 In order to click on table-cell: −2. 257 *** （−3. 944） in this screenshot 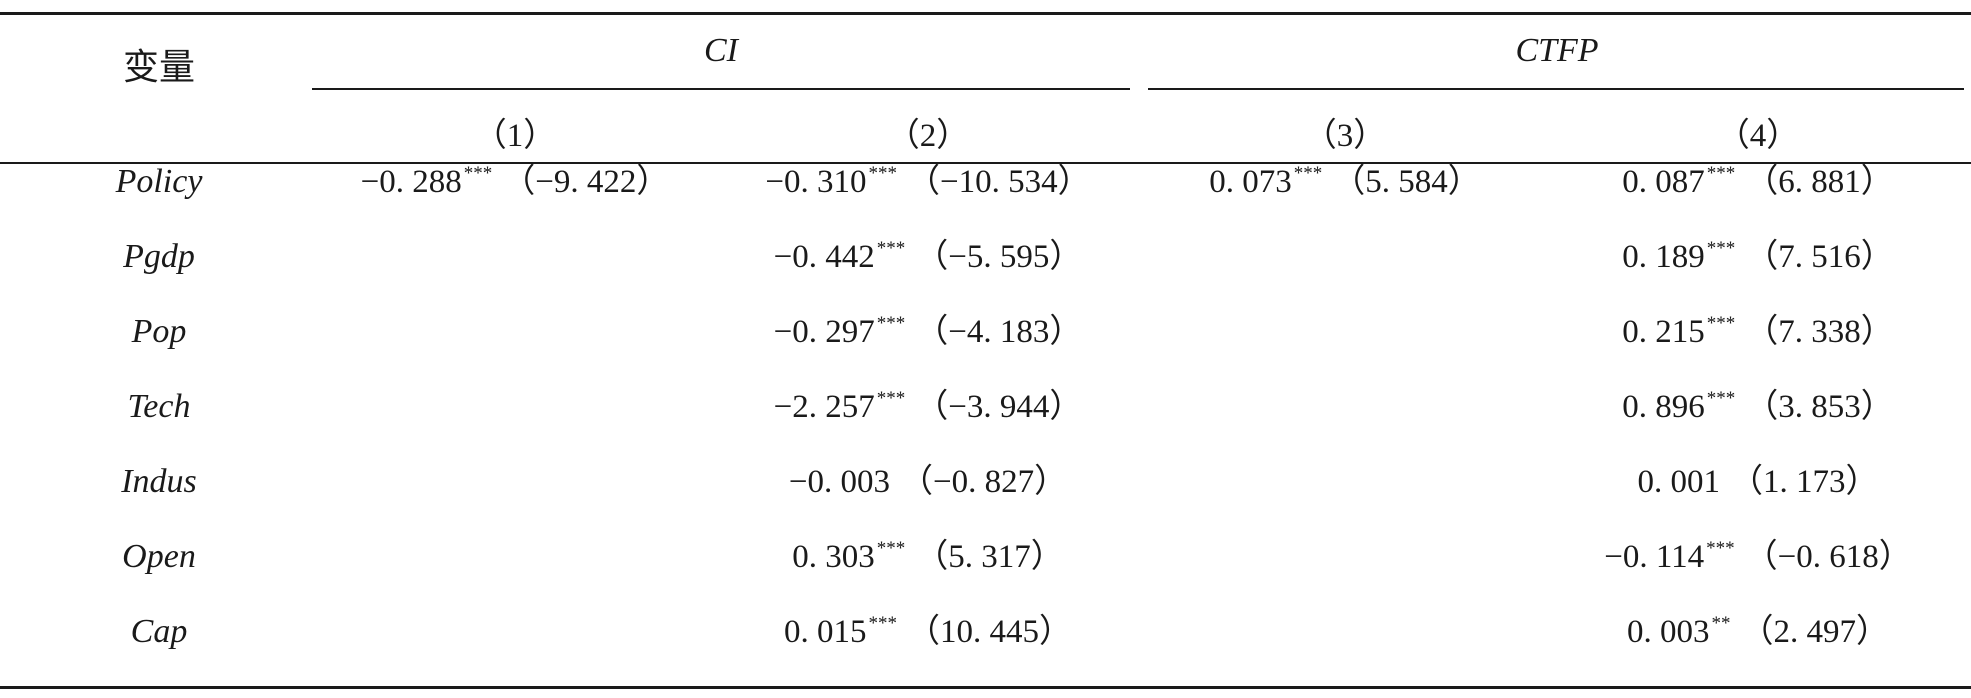, I will do `click(928, 407)`.